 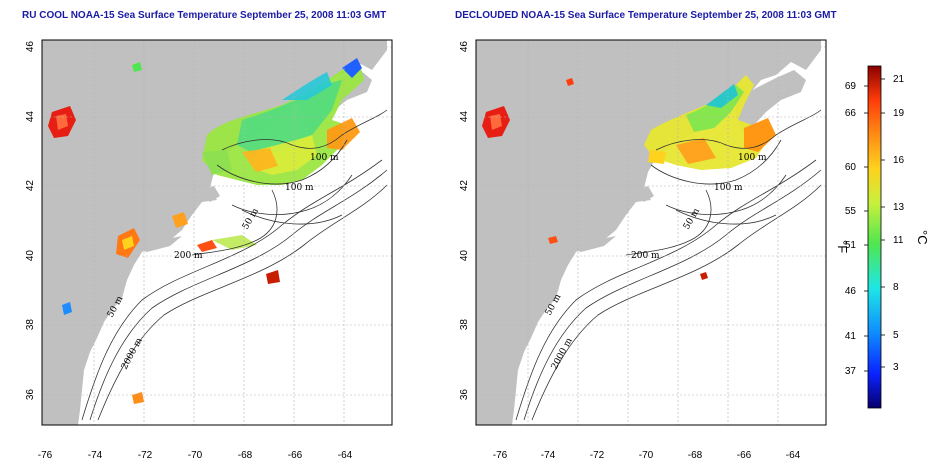 I want to click on left-lat-tick-46: 46, so click(x=30, y=47).